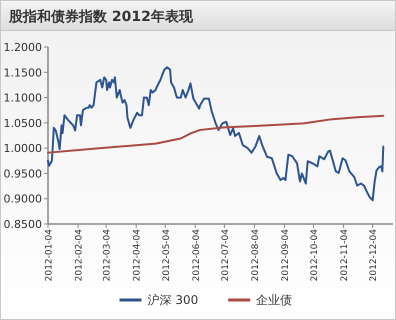 This screenshot has height=320, width=396. I want to click on y-tick-label: 0.8500, so click(23, 224).